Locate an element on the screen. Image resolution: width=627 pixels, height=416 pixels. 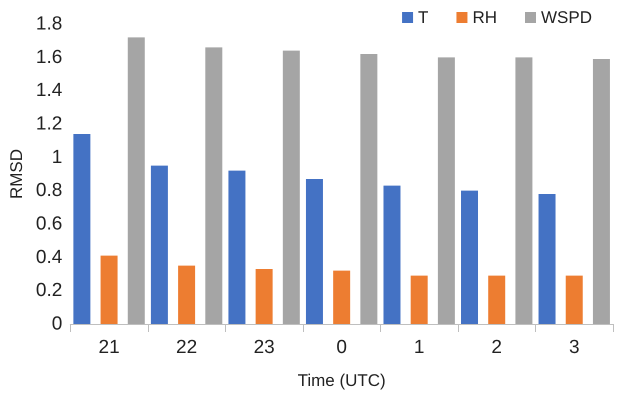
x-tick-label: 22 is located at coordinates (187, 347).